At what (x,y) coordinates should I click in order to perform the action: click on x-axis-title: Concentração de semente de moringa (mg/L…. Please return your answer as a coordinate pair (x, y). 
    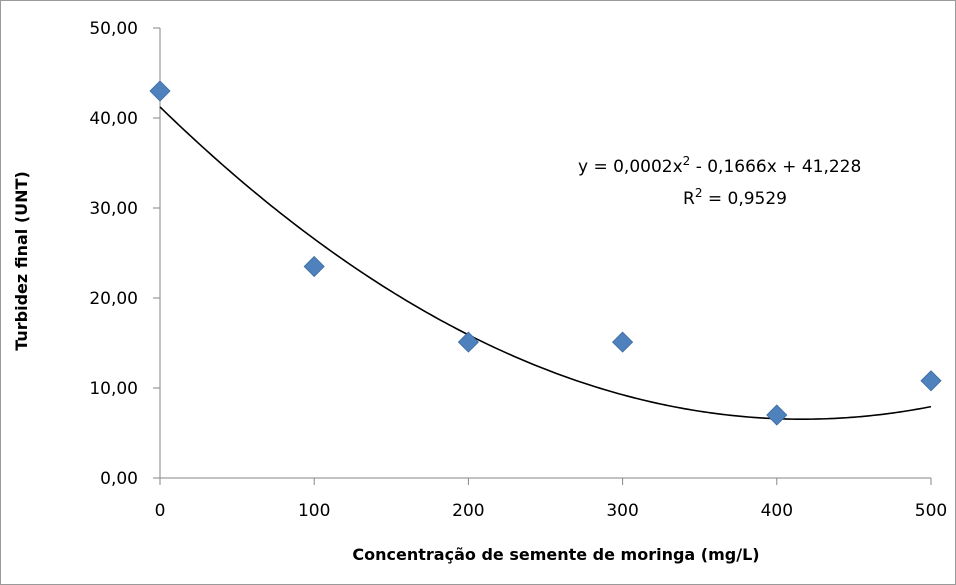
    Looking at the image, I should click on (555, 554).